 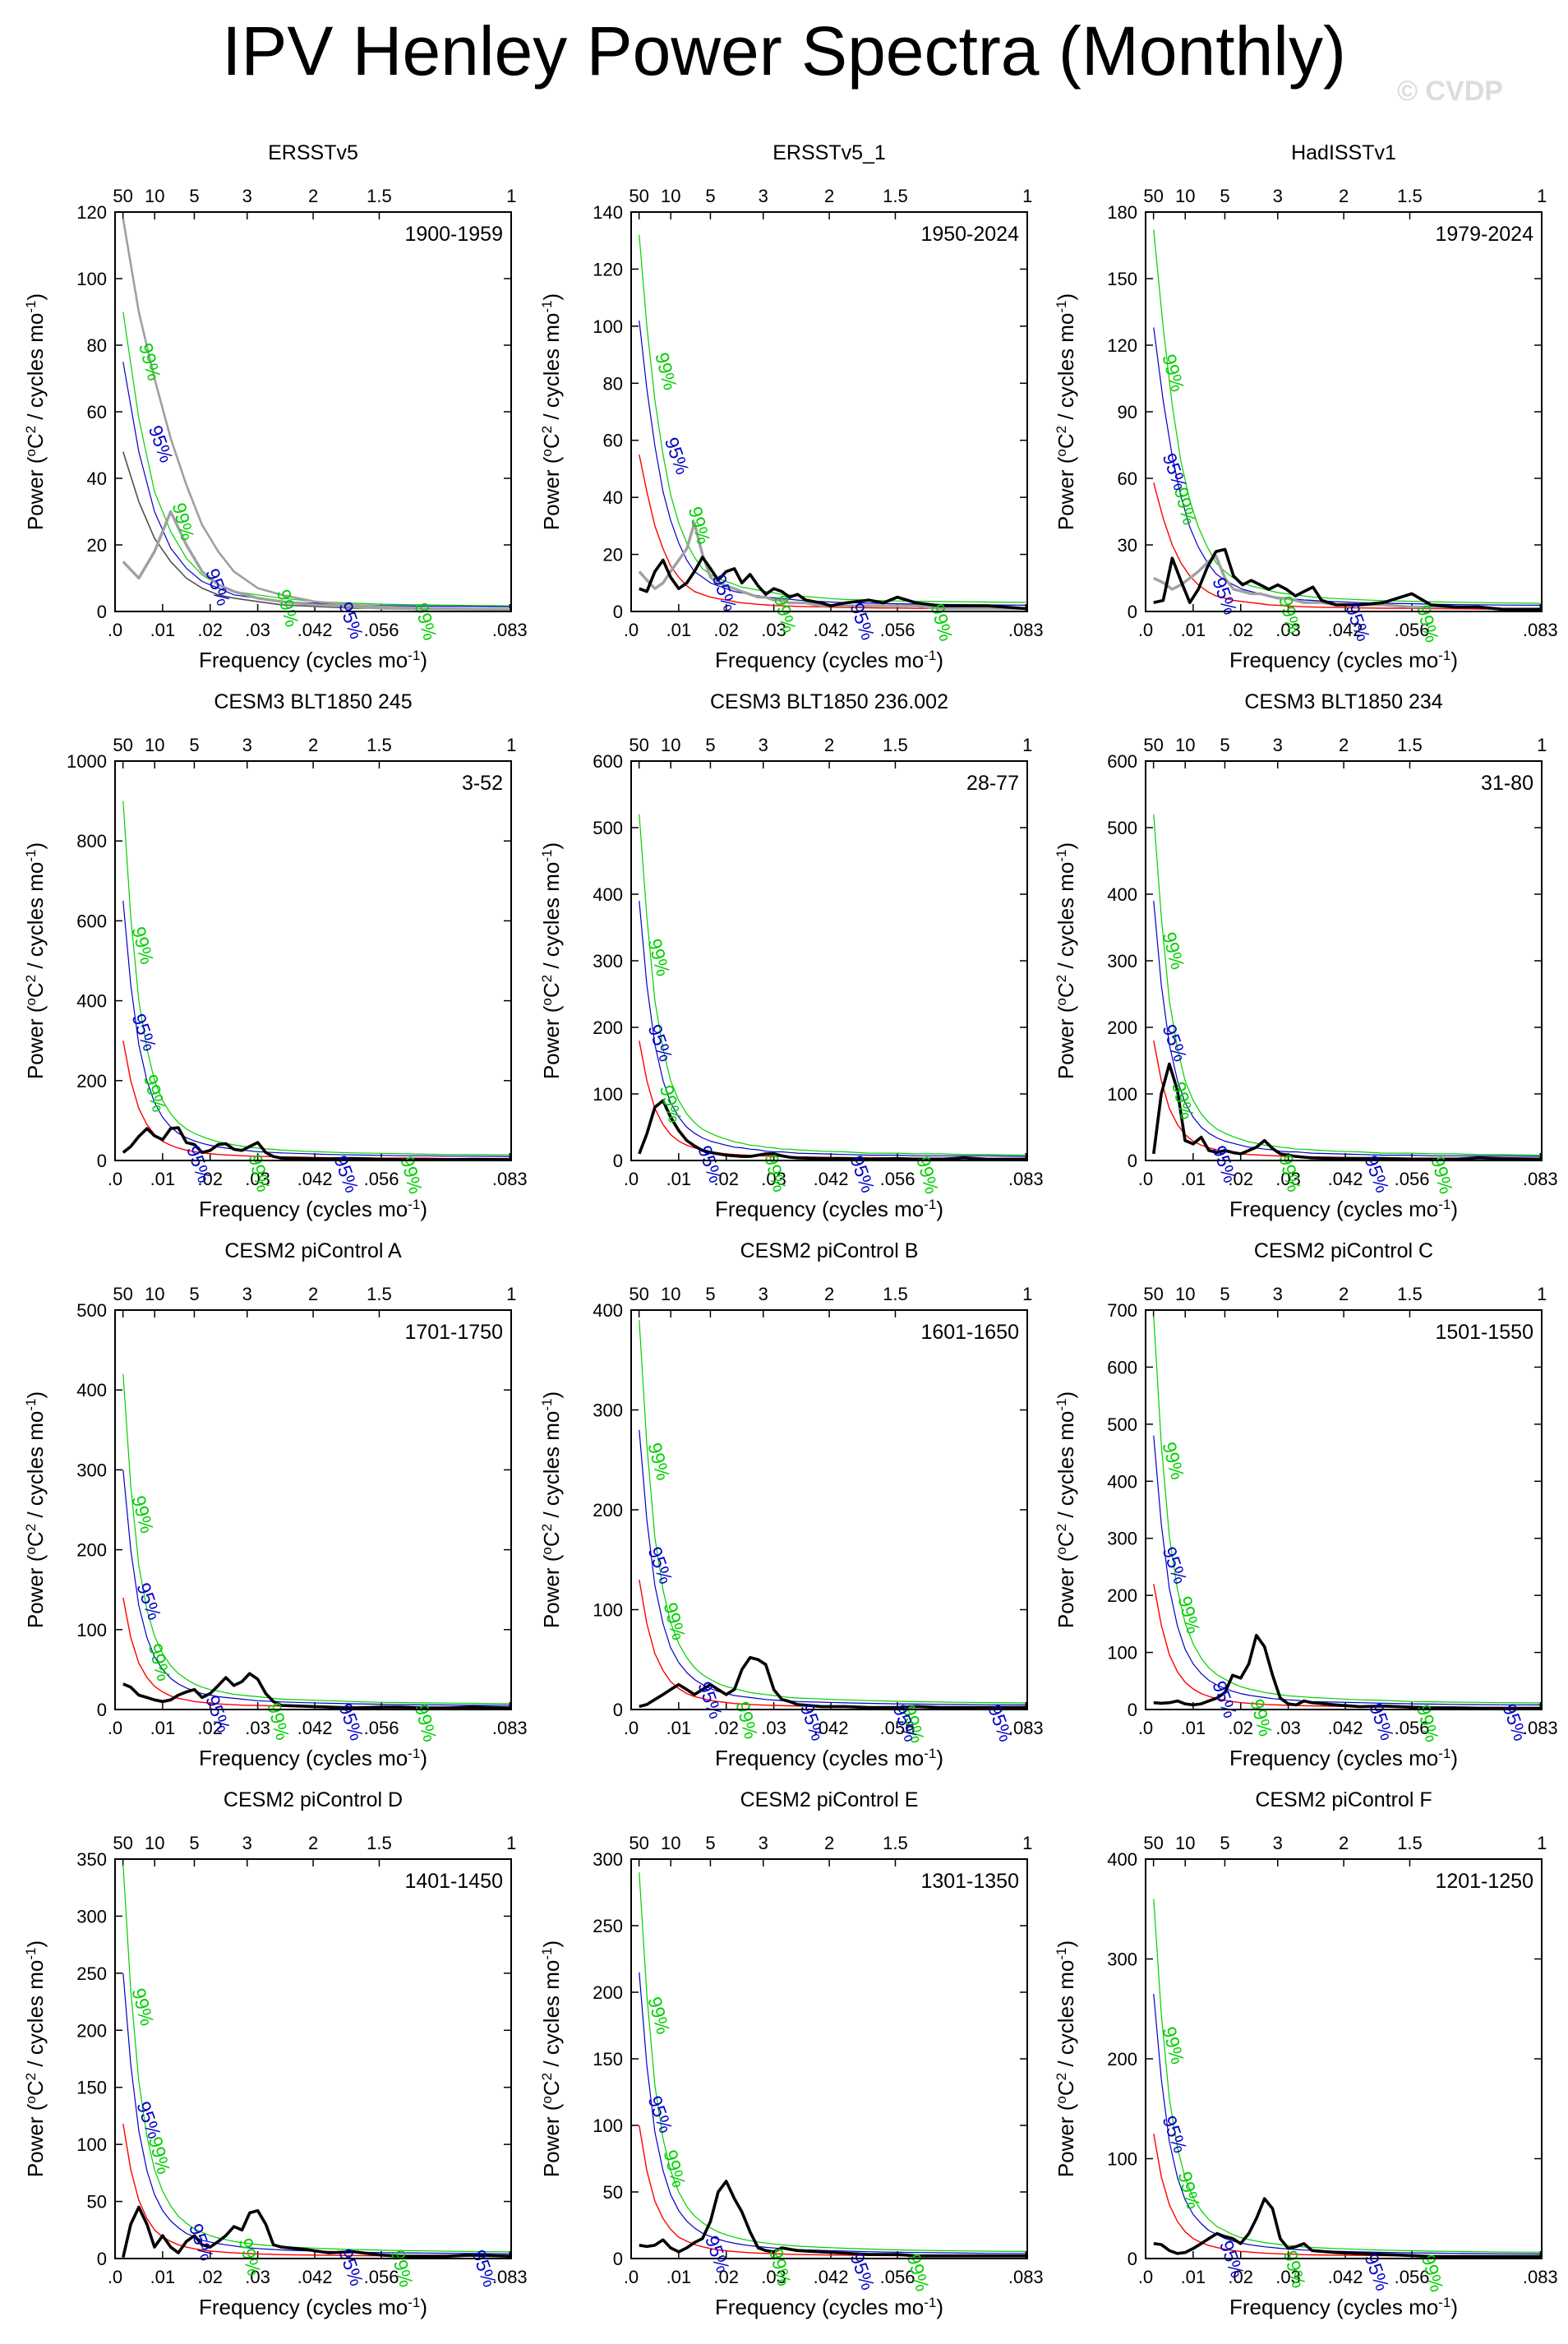 I want to click on y-tick-label: 60, so click(x=1127, y=478).